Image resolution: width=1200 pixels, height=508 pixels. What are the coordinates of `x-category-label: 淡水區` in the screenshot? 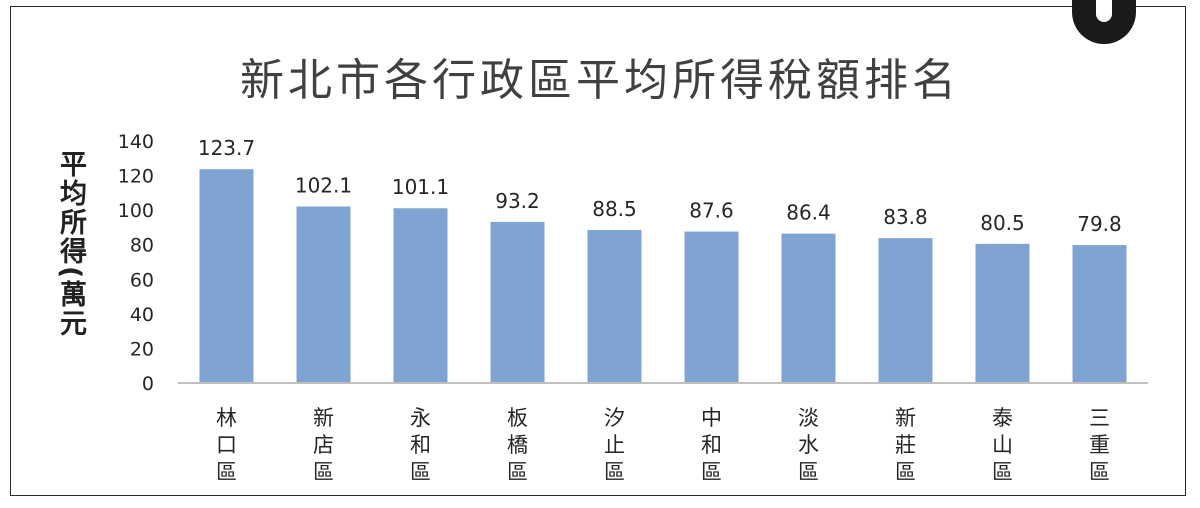 It's located at (808, 445).